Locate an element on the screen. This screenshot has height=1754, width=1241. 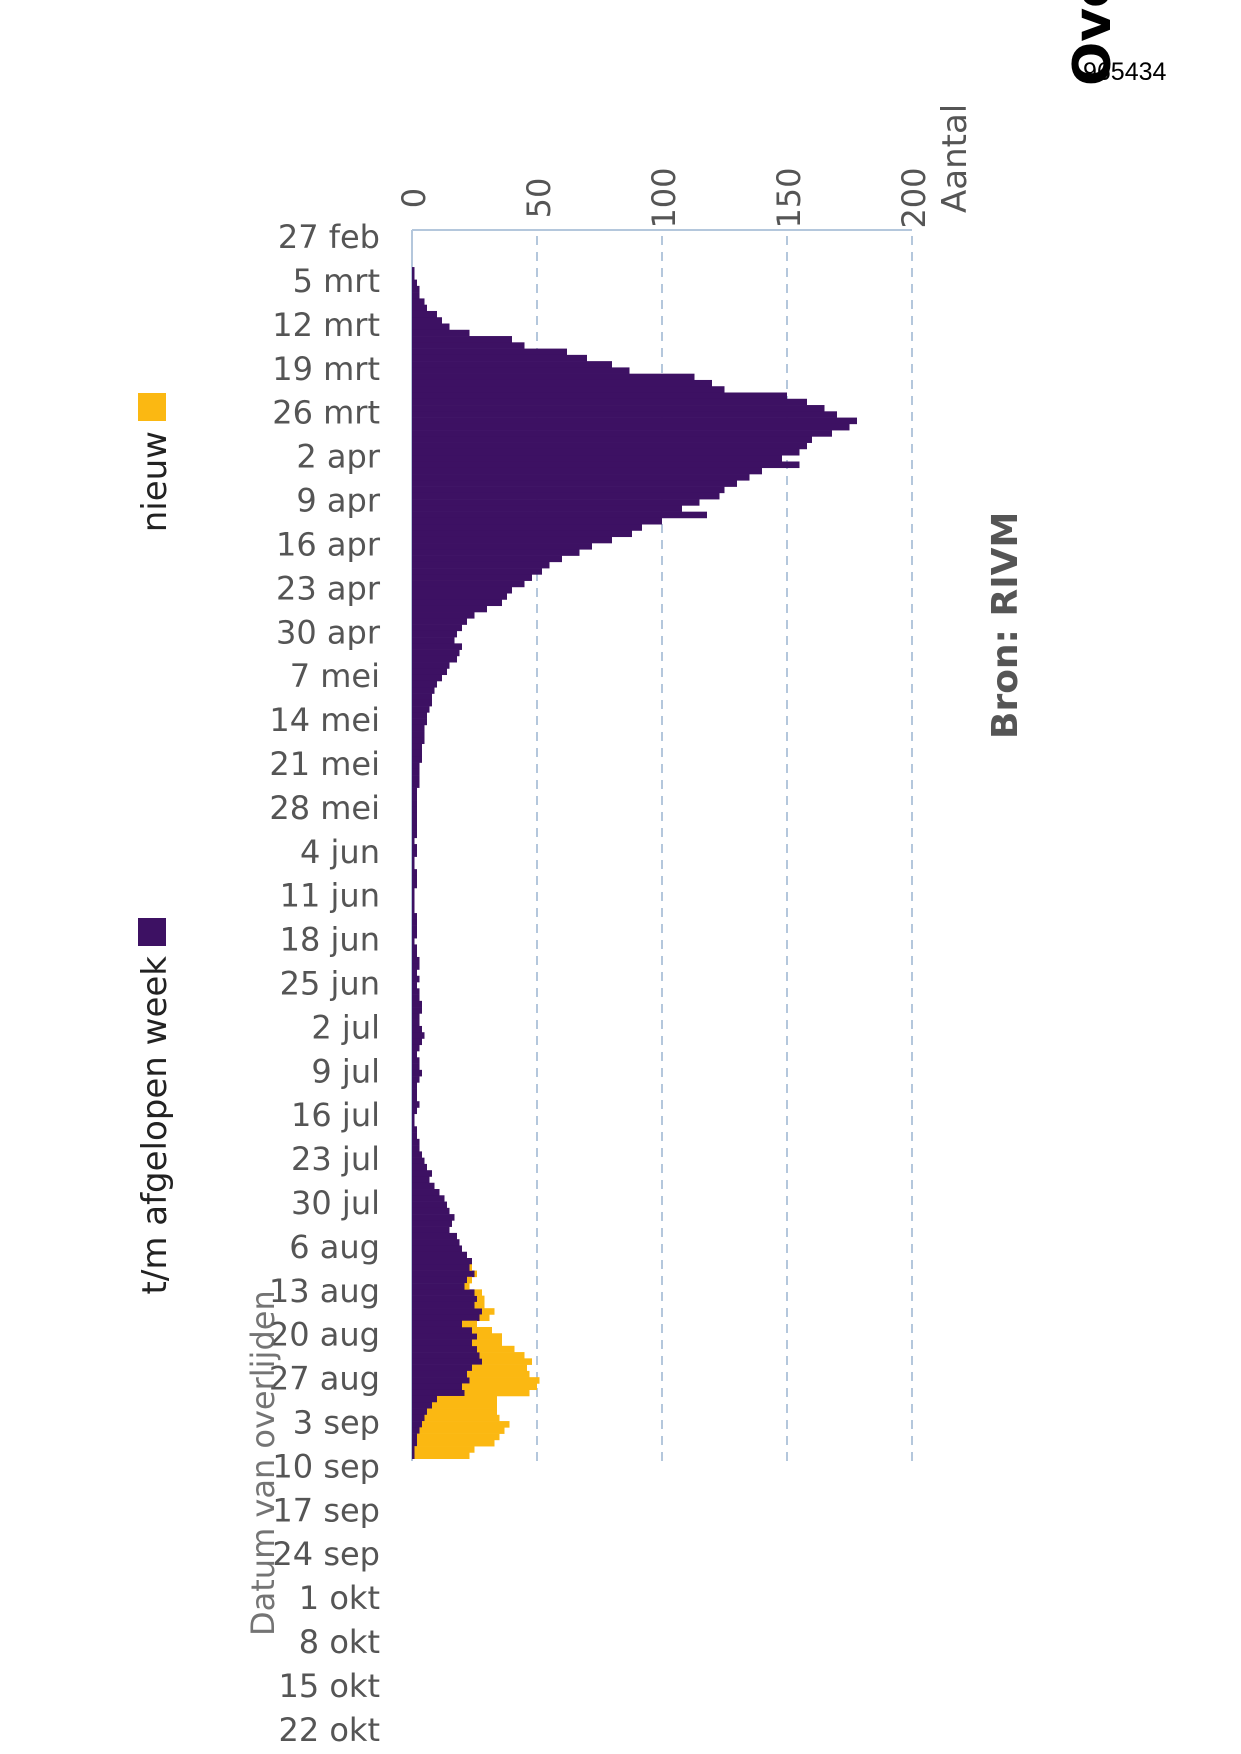
legend-label-nieuw: nieuw is located at coordinates (155, 481).